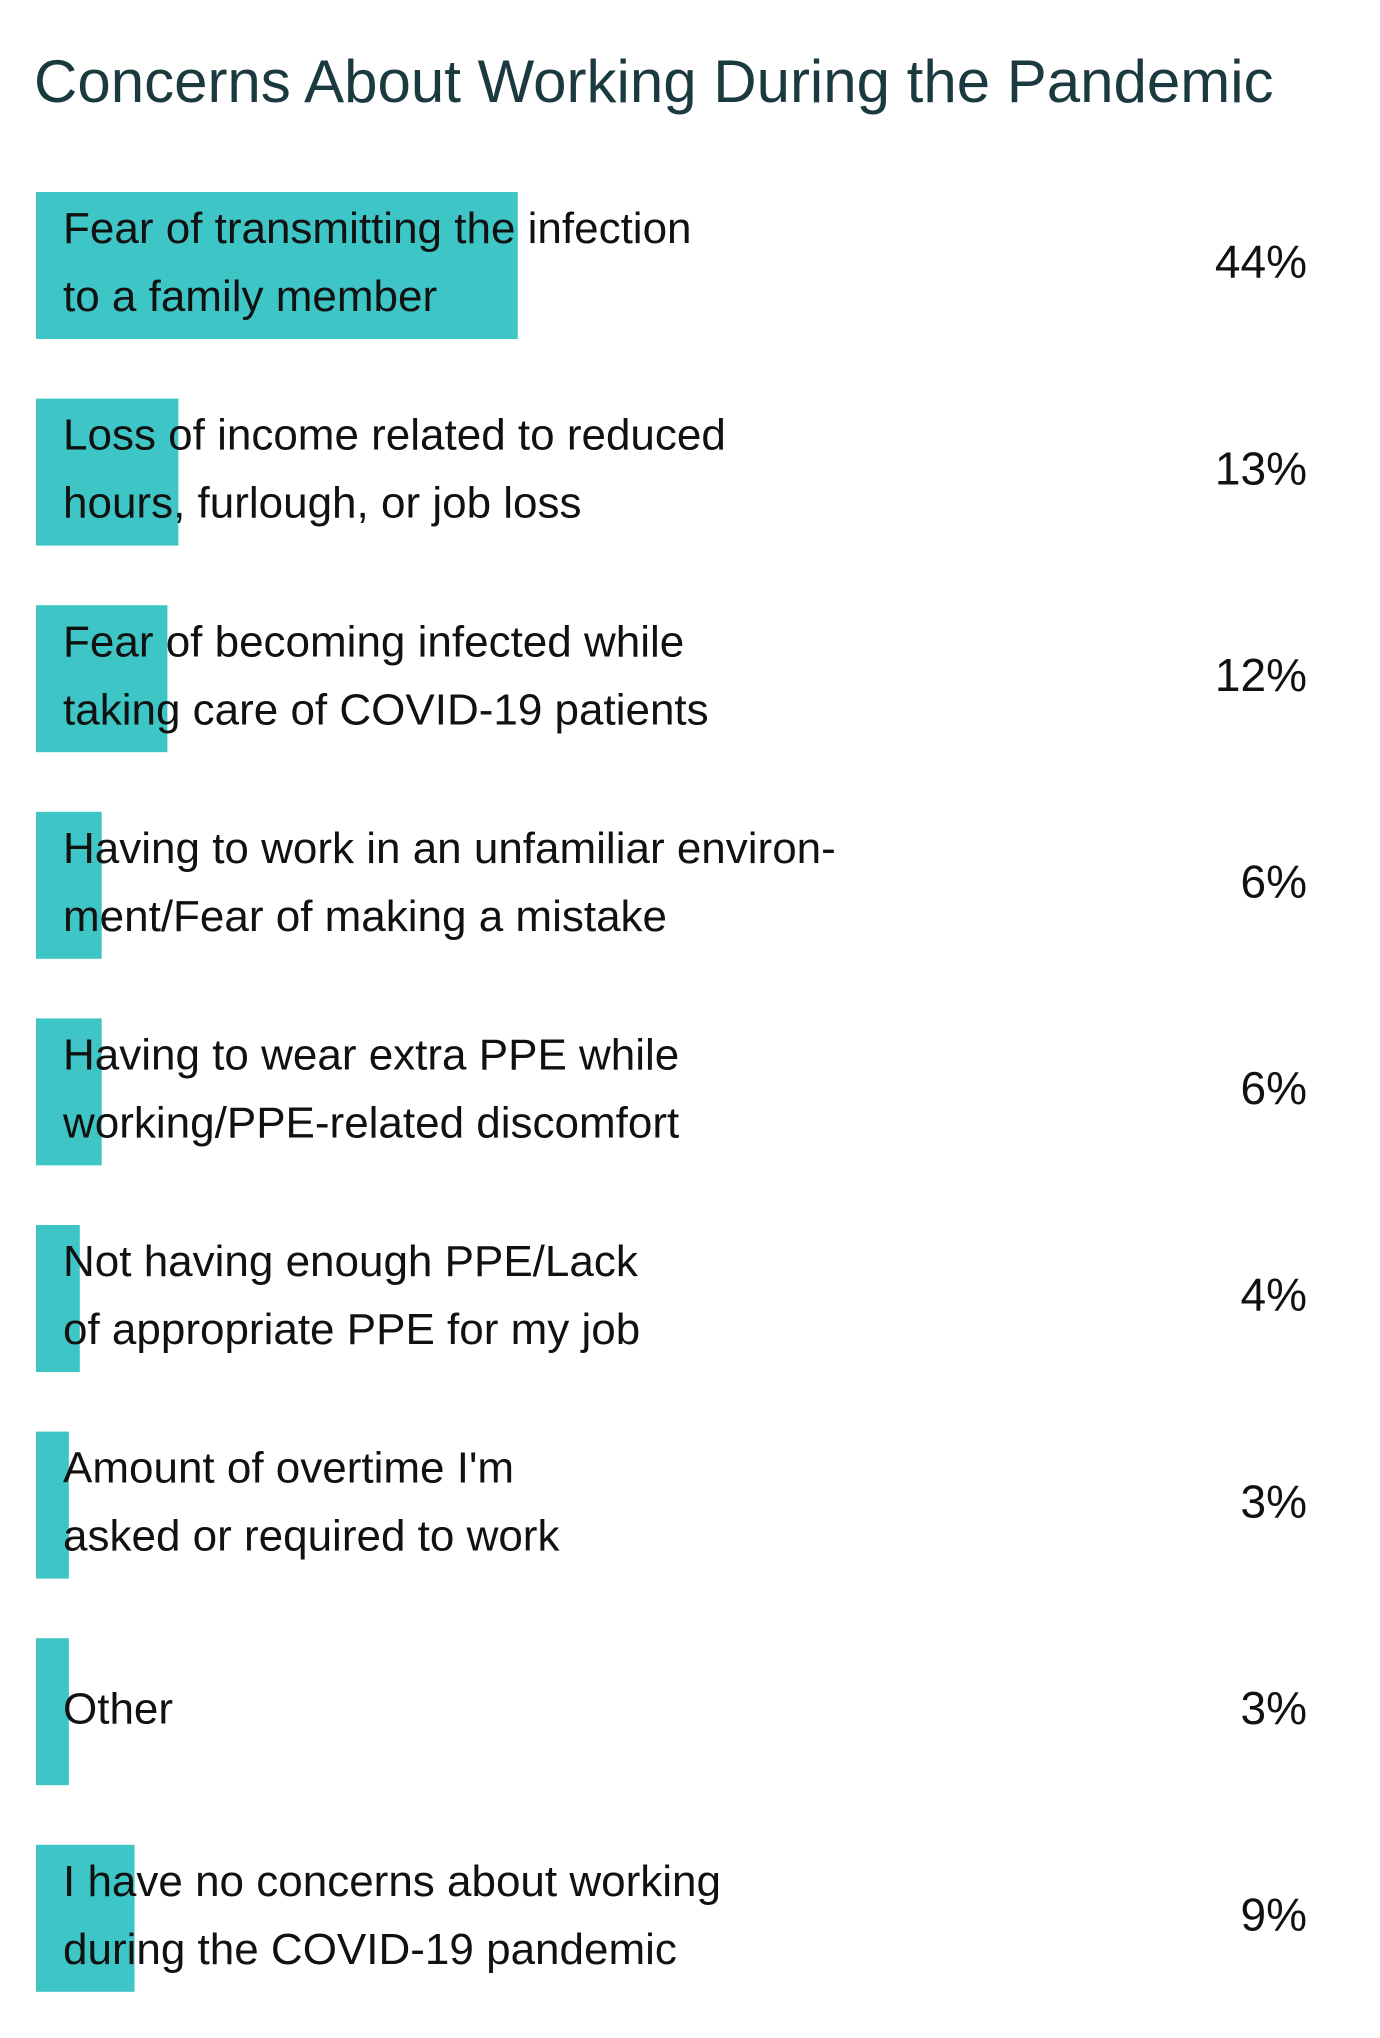  Describe the element at coordinates (288, 1468) in the screenshot. I see `category-label: Amount of overtime I'm` at that location.